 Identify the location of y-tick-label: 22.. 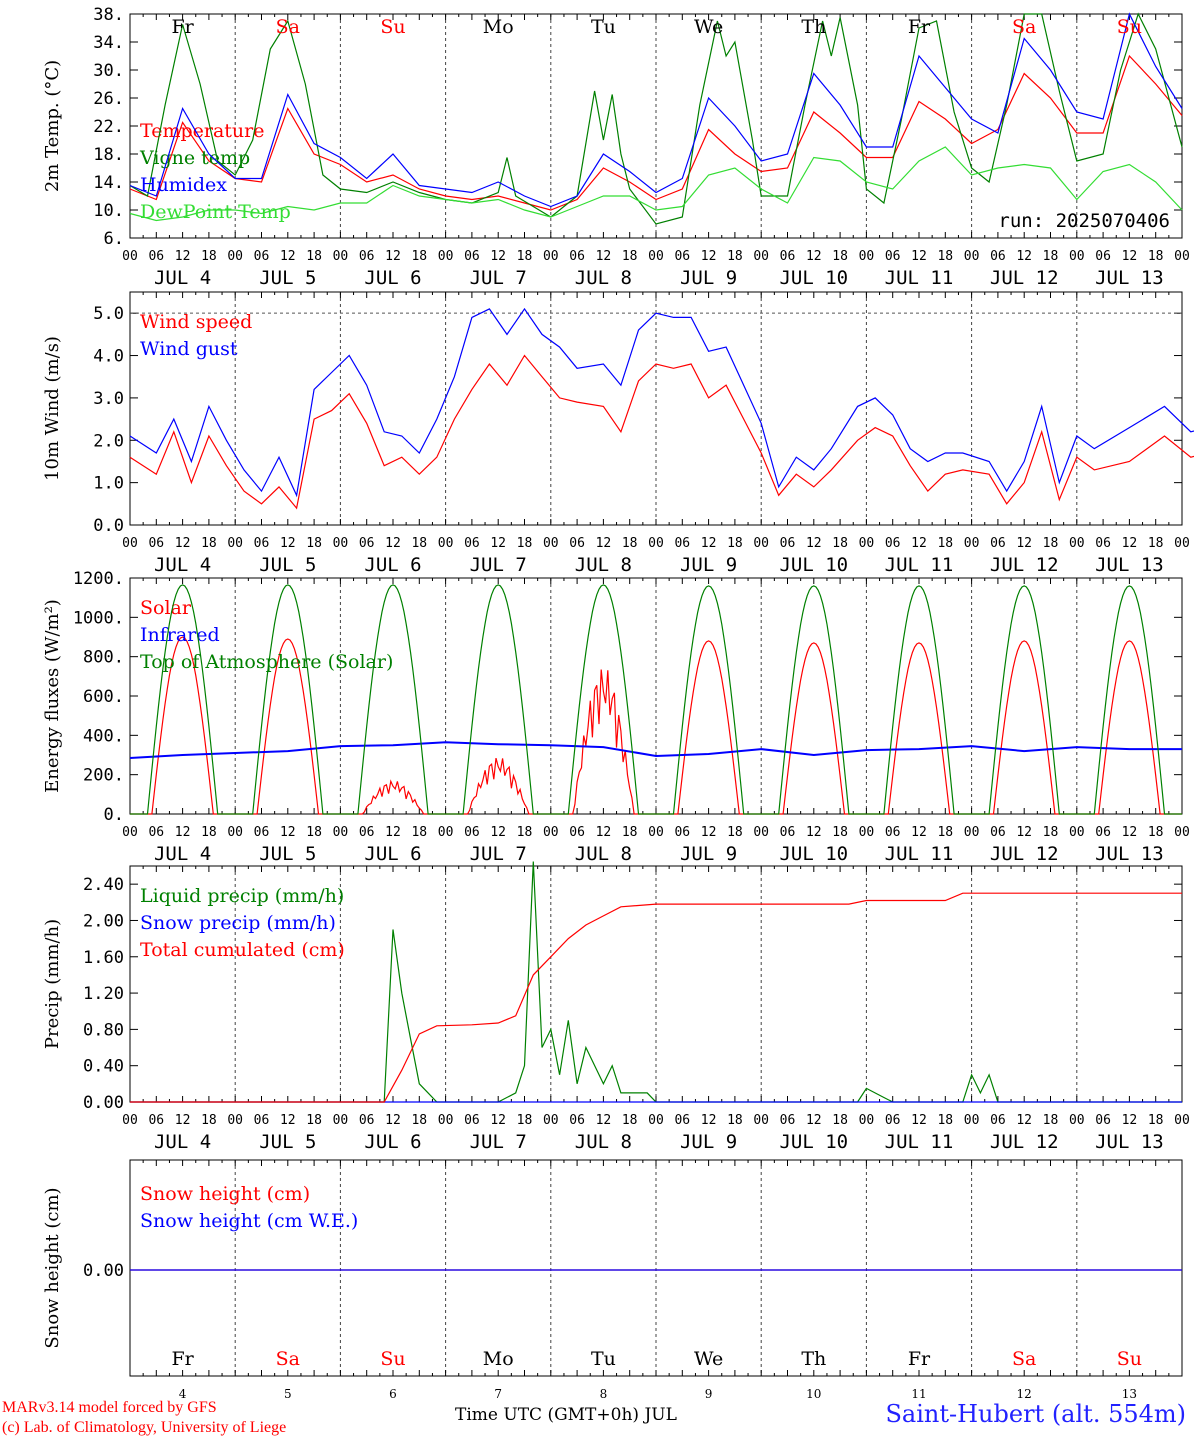
(108, 127).